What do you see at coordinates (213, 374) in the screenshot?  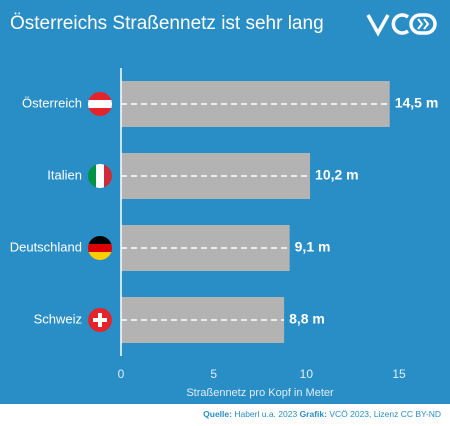 I see `x-tick-label: 5` at bounding box center [213, 374].